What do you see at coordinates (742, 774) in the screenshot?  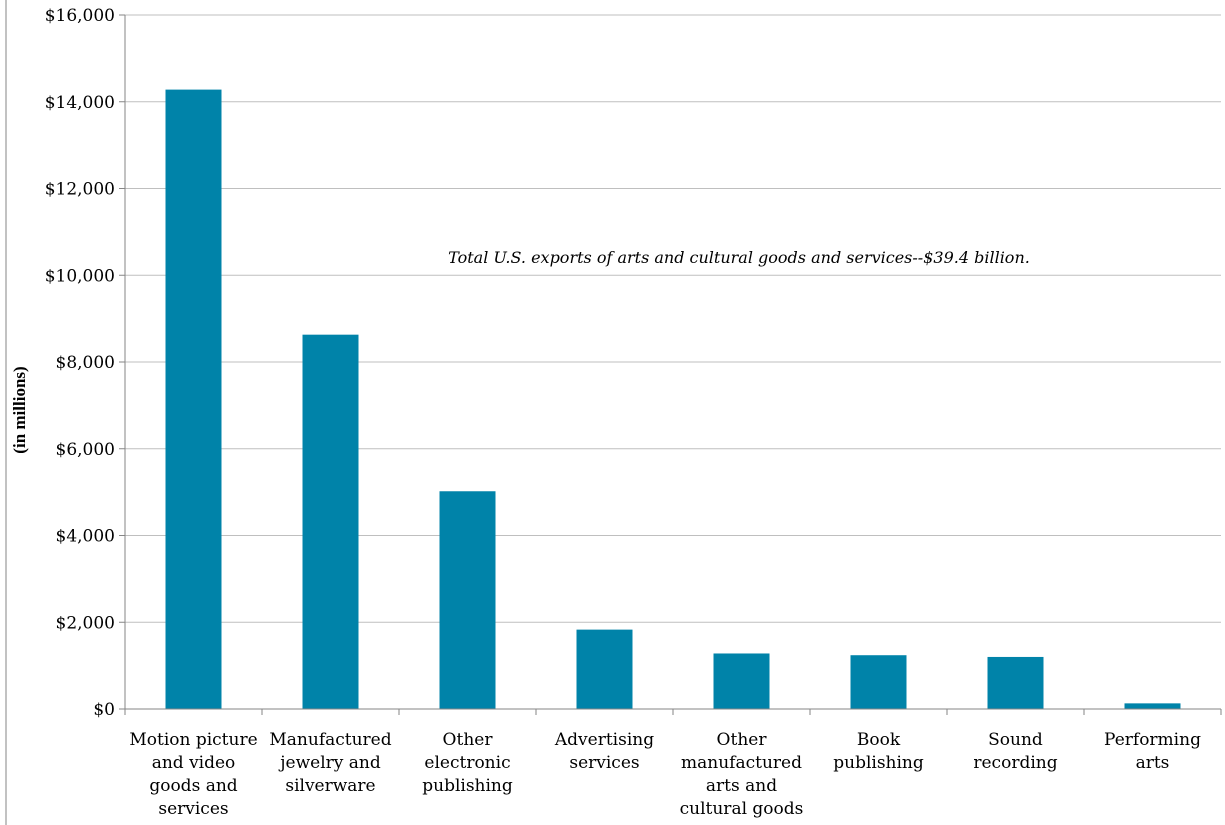 I see `x-category-label: Other manufactured arts and cultural goods` at bounding box center [742, 774].